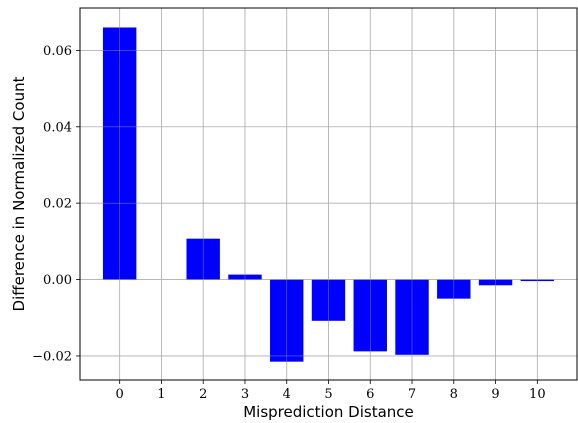  What do you see at coordinates (537, 394) in the screenshot?
I see `x-tick-label: 10` at bounding box center [537, 394].